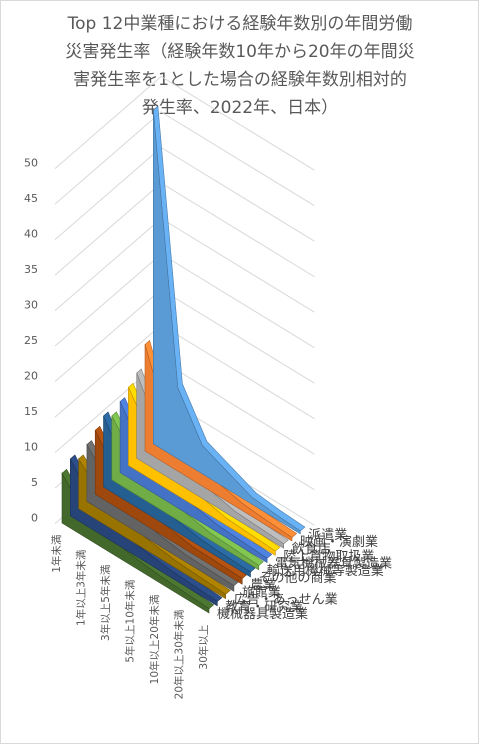 The width and height of the screenshot is (480, 745). I want to click on y-tick-label-0: 0, so click(34, 518).